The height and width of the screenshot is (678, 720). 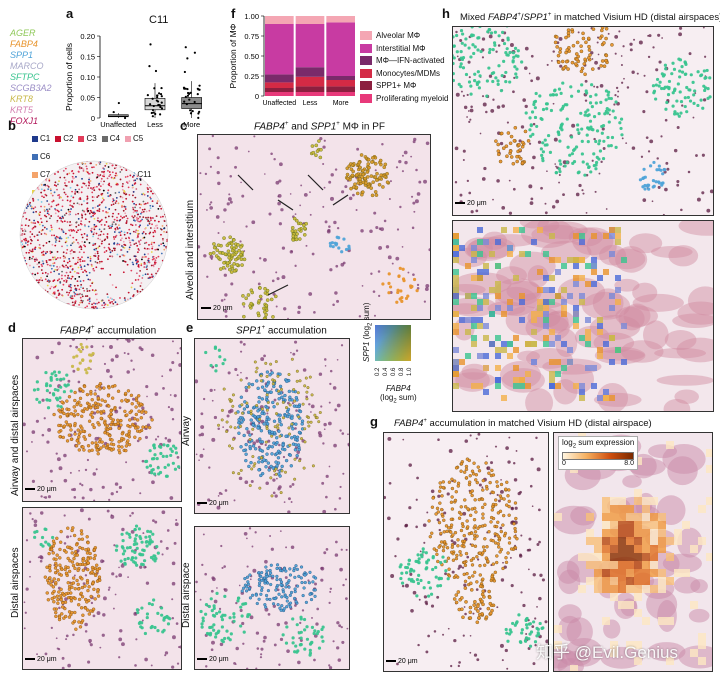 What do you see at coordinates (191, 83) in the screenshot?
I see `box-more` at bounding box center [191, 83].